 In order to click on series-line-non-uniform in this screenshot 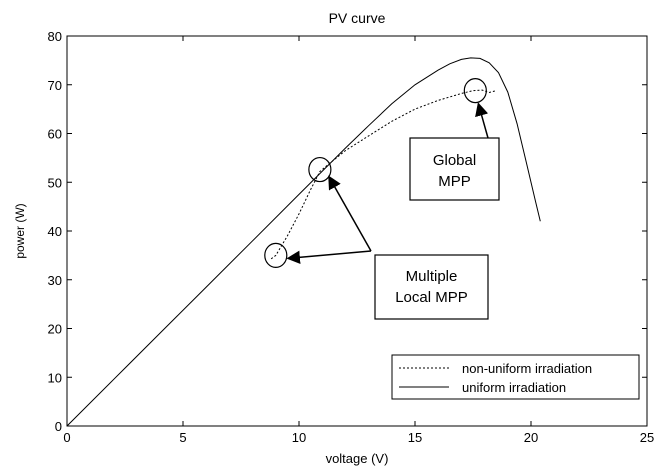, I will do `click(383, 174)`.